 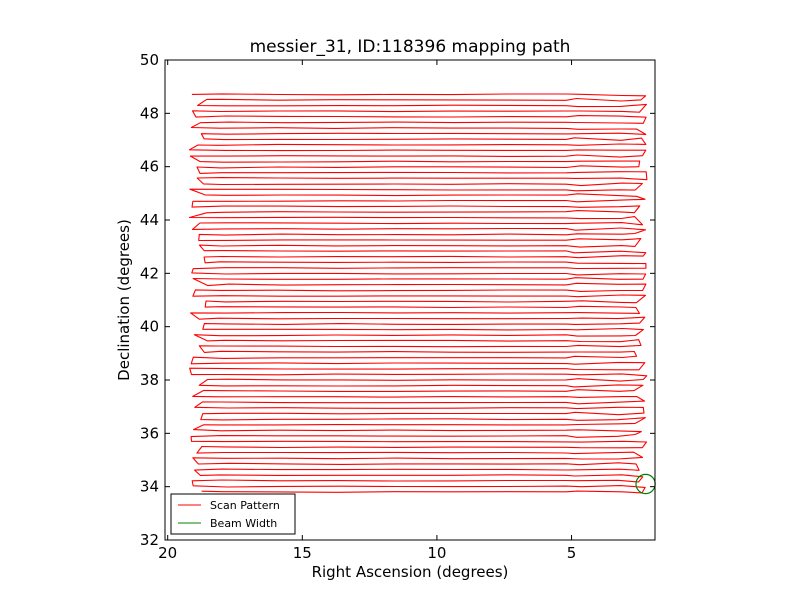 I want to click on y-axis-label: Declination (degrees), so click(x=124, y=300).